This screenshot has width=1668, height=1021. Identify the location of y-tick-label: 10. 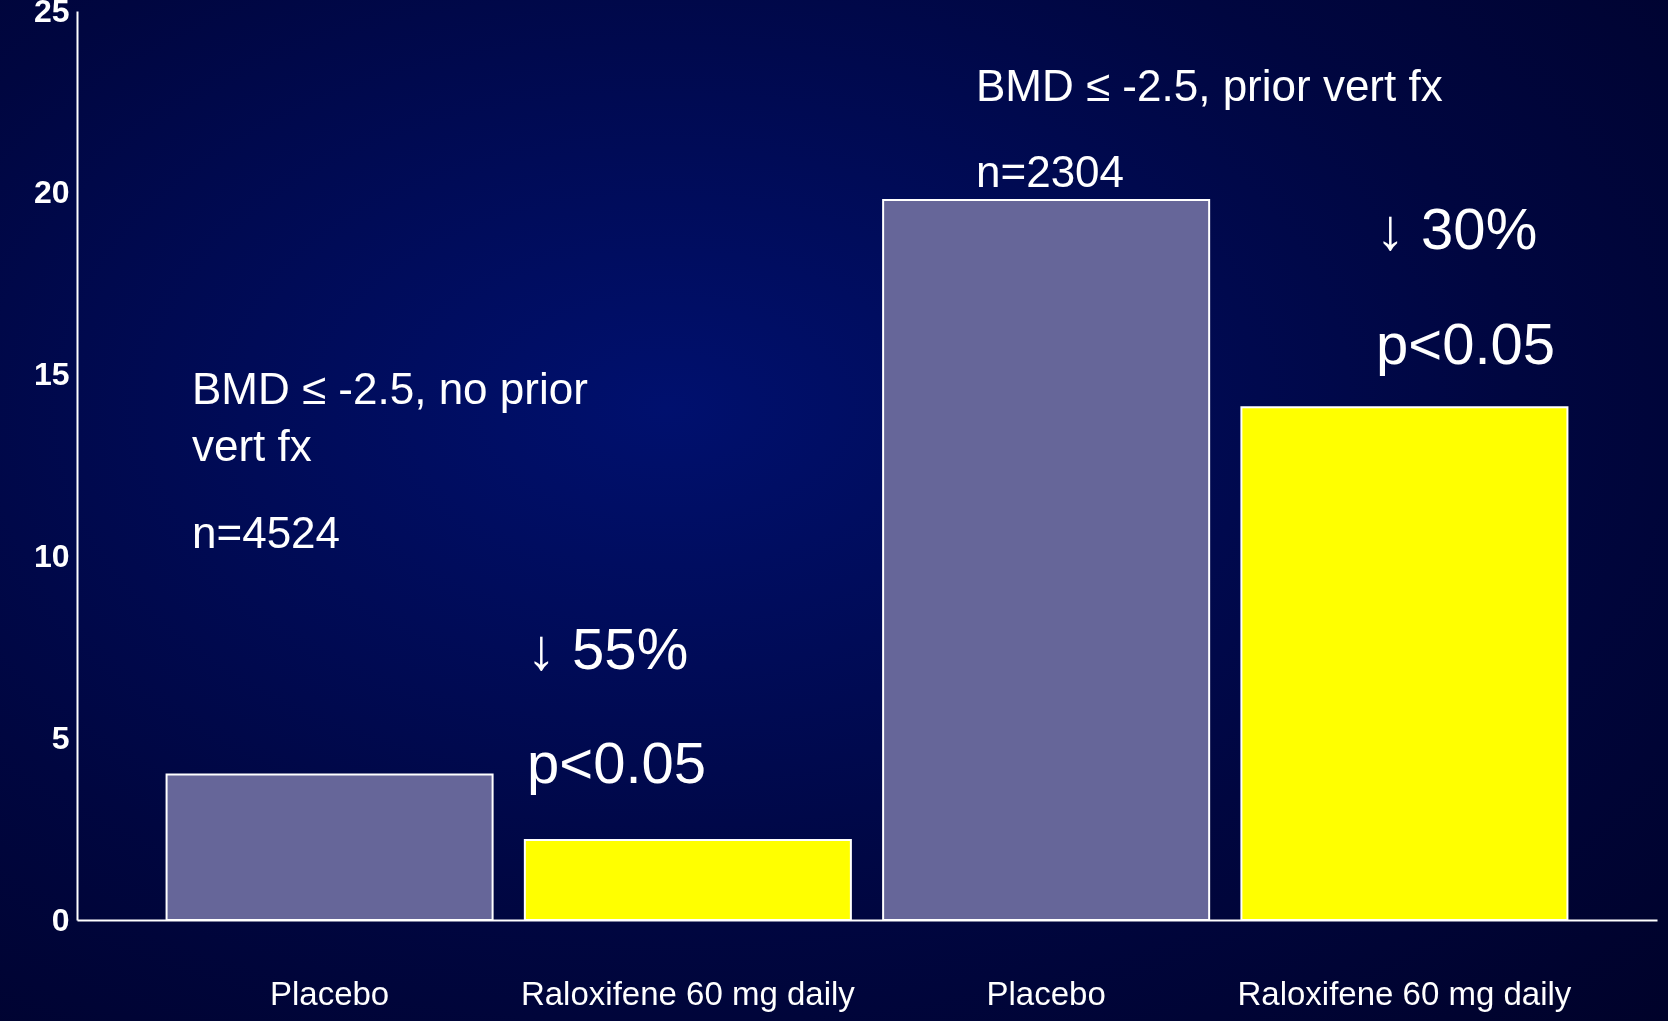
(51, 555).